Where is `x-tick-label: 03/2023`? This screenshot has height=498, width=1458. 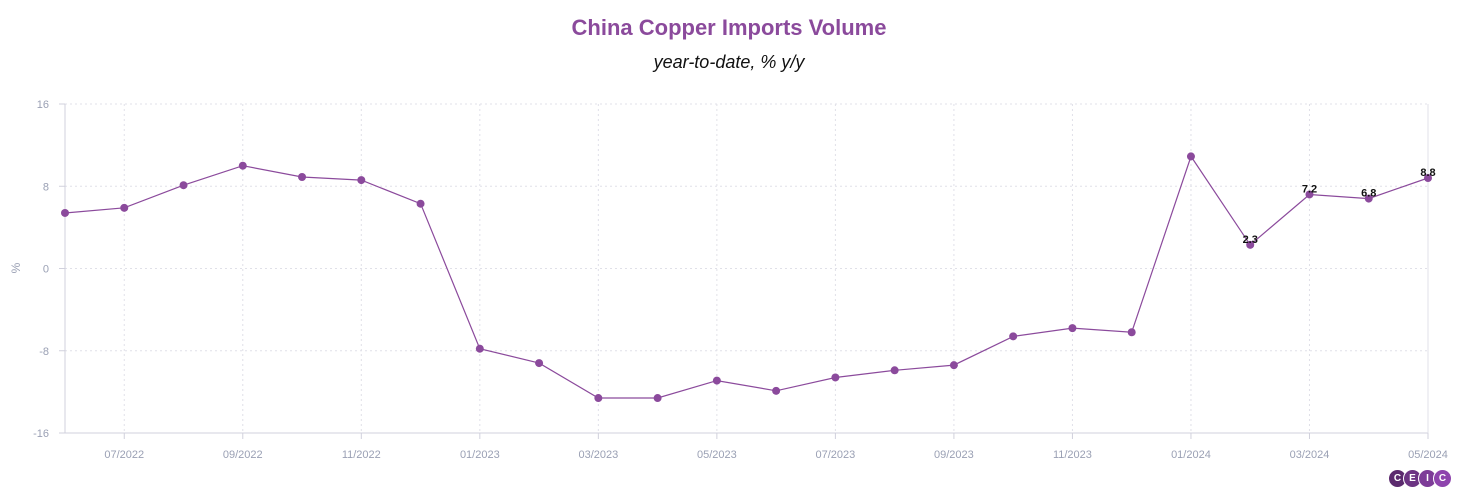
x-tick-label: 03/2023 is located at coordinates (598, 455).